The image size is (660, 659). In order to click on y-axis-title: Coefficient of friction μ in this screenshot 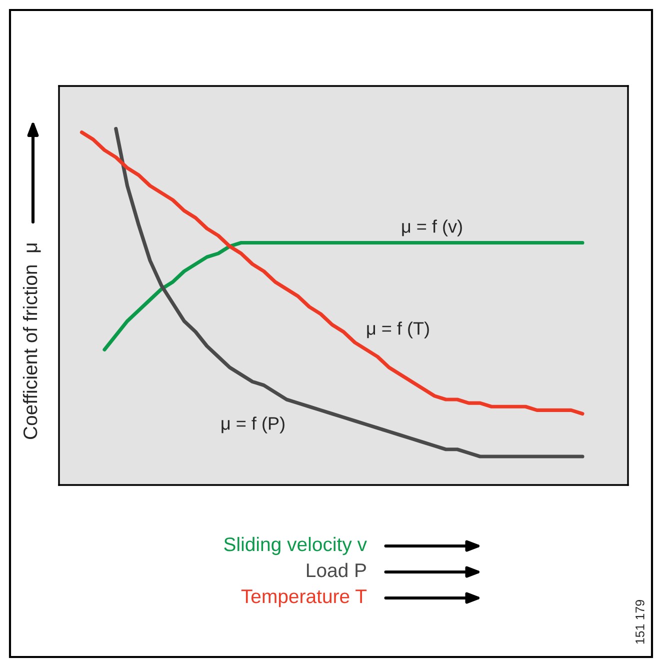, I will do `click(31, 342)`.